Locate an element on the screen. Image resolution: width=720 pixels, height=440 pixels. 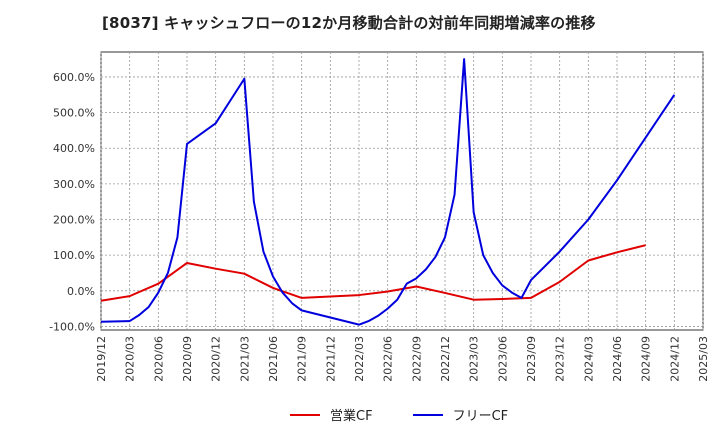
x-tick-label: 2020/03 is located at coordinates (130, 359).